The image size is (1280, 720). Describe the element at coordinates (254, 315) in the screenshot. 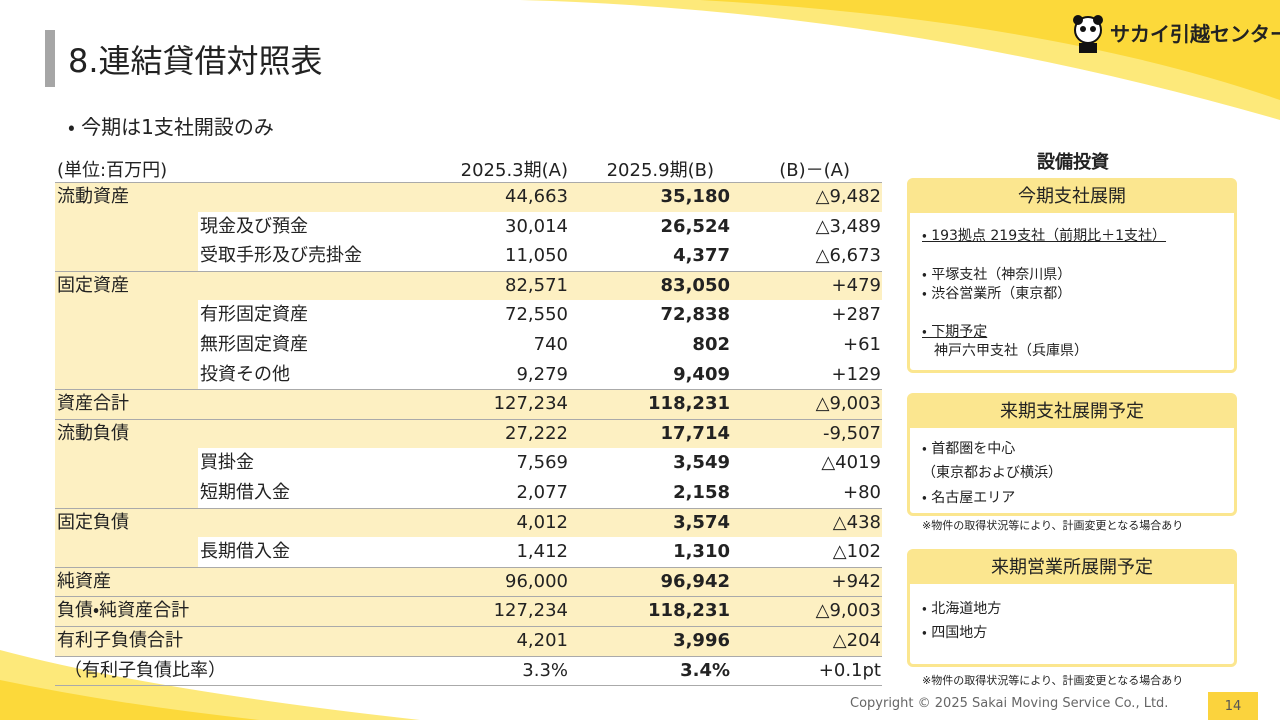

I see `row-sublabel: 有形固定資産` at that location.